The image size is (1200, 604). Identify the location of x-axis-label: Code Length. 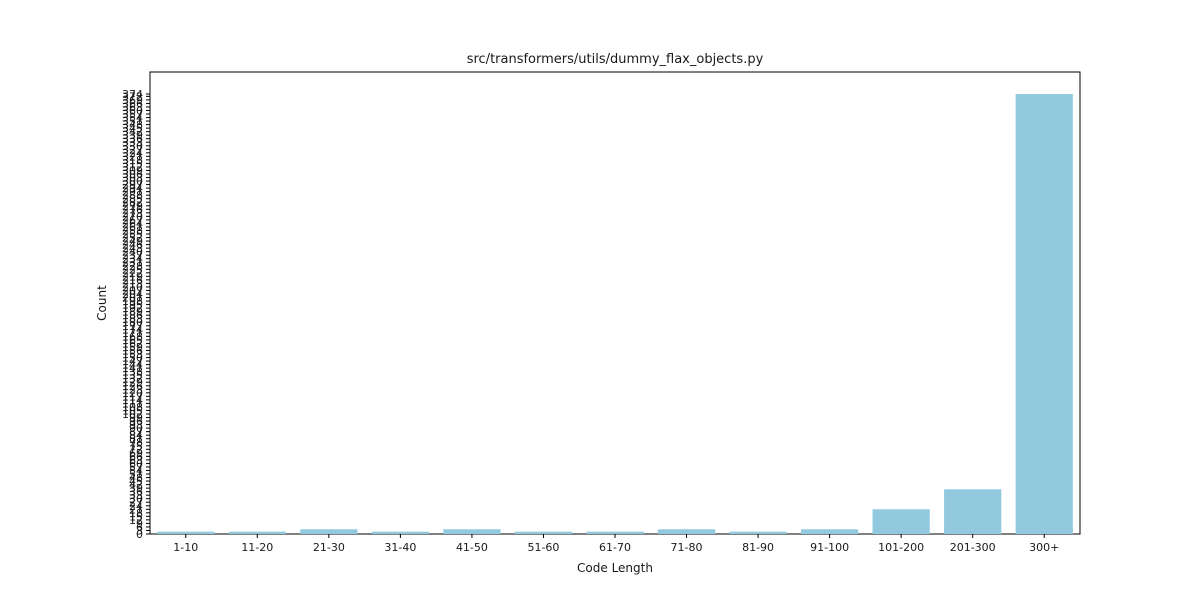
(615, 568).